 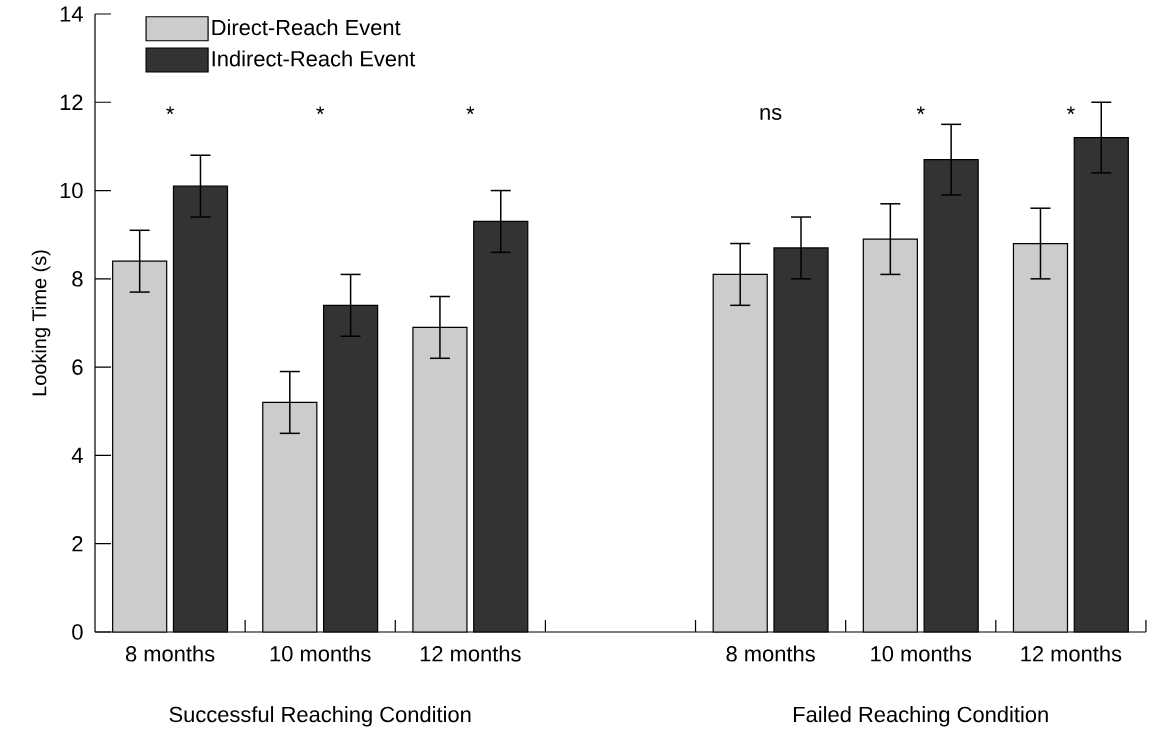 What do you see at coordinates (77, 367) in the screenshot?
I see `y-tick-label: 6` at bounding box center [77, 367].